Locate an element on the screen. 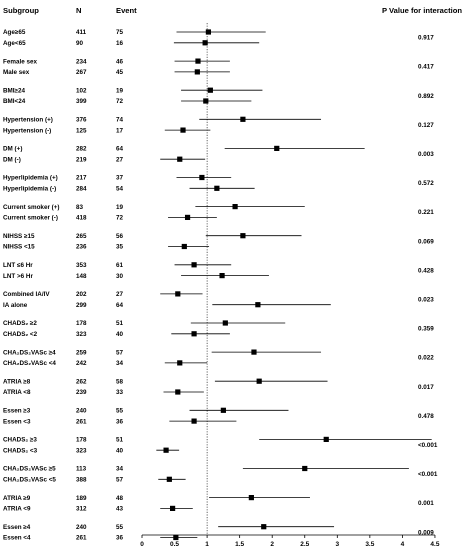 The width and height of the screenshot is (475, 550). n-value: 217 is located at coordinates (81, 178).